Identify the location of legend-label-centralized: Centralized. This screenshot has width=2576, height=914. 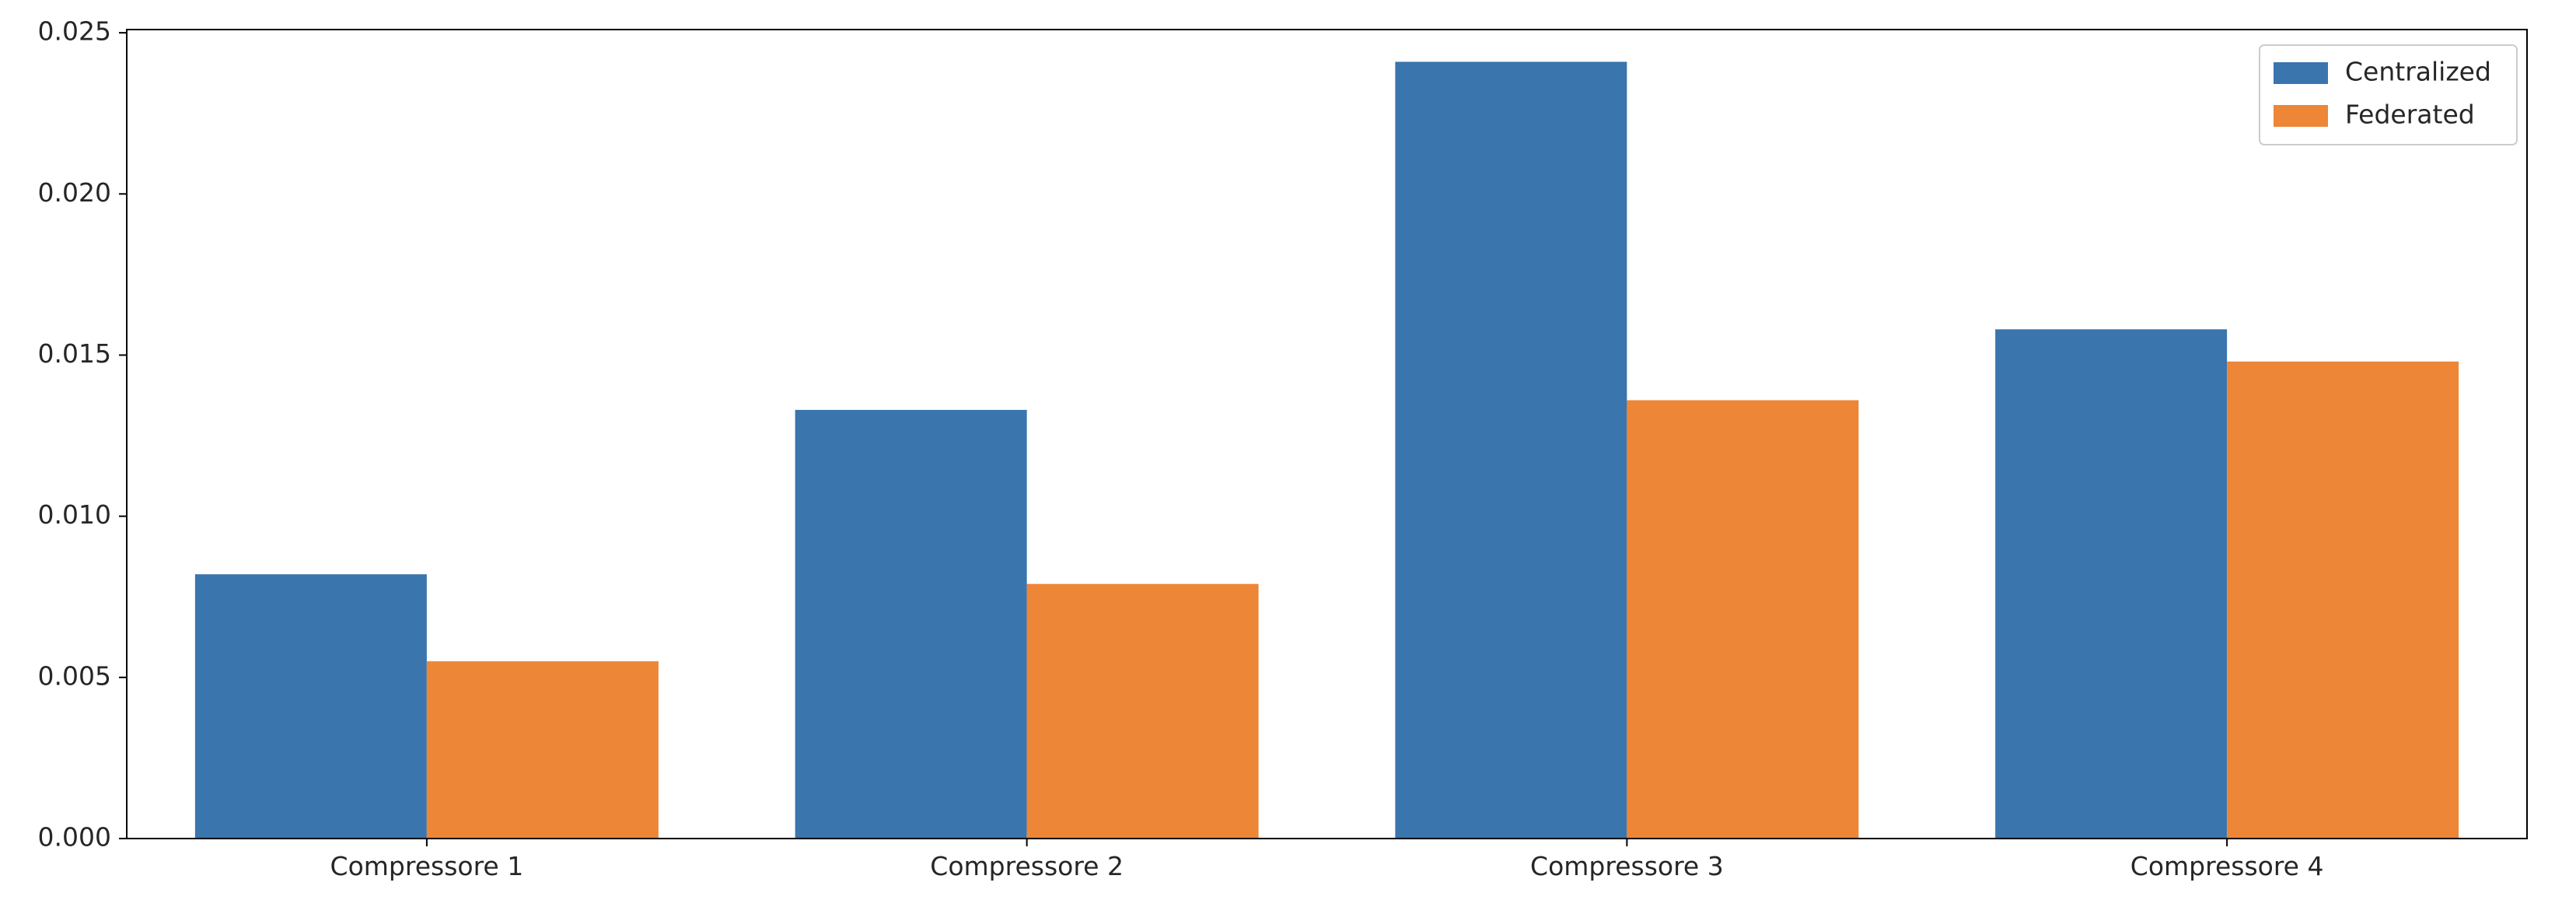
(2418, 72).